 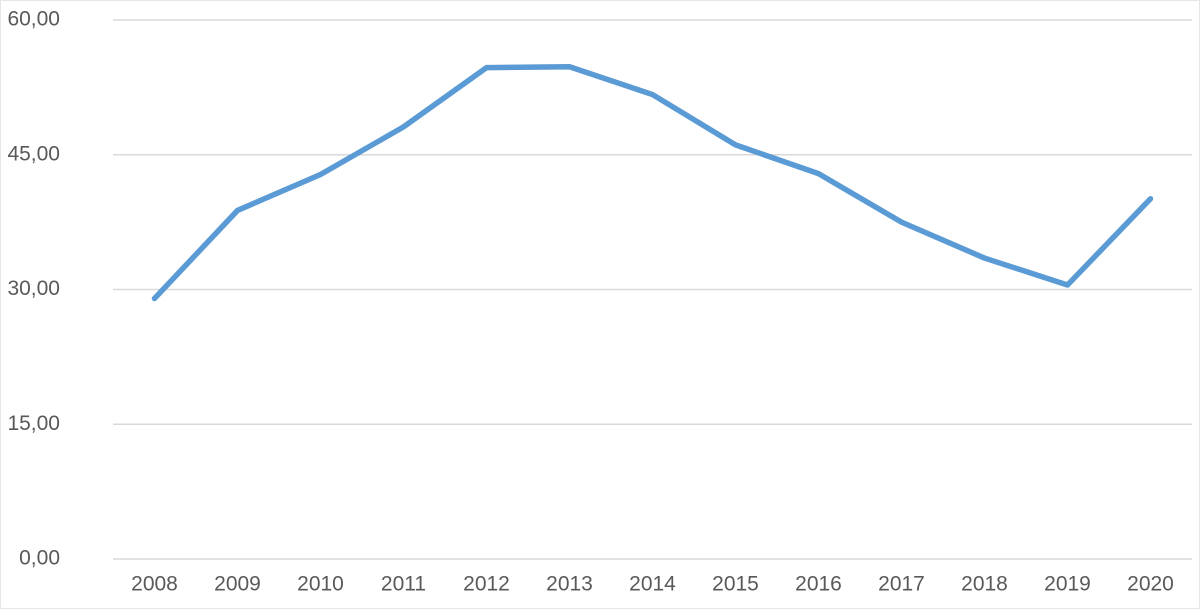 What do you see at coordinates (237, 584) in the screenshot?
I see `x-tick-label: 2009` at bounding box center [237, 584].